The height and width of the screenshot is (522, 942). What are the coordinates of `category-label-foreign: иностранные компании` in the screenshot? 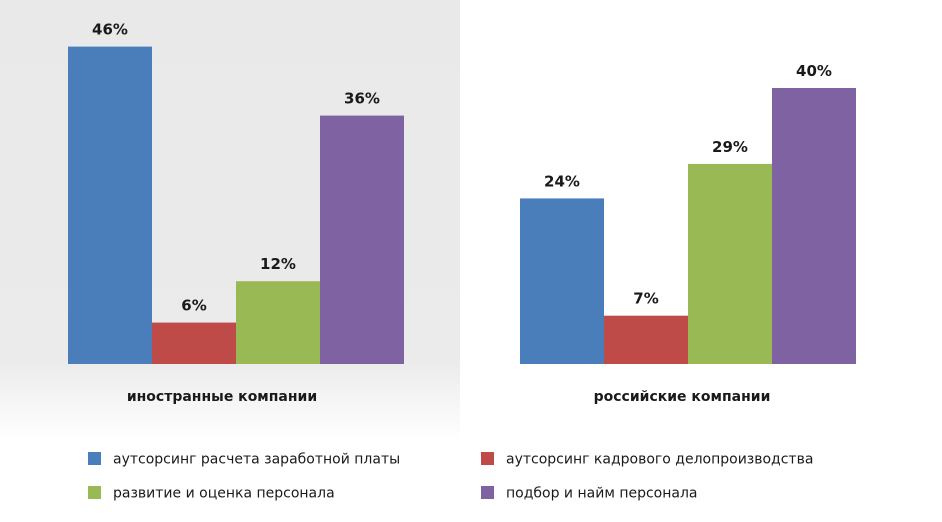 It's located at (222, 397).